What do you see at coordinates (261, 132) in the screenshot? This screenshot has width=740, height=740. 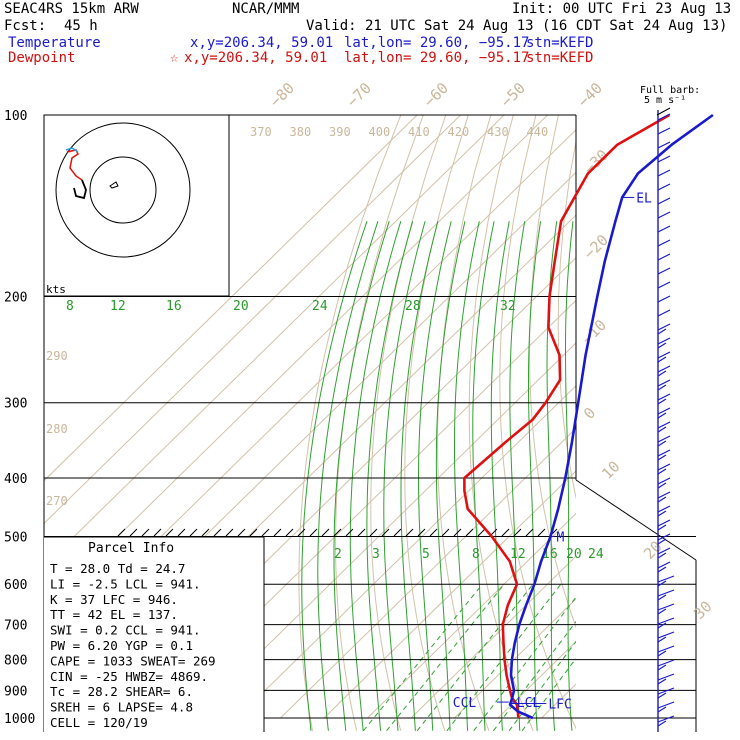 I see `theta-label: 370` at bounding box center [261, 132].